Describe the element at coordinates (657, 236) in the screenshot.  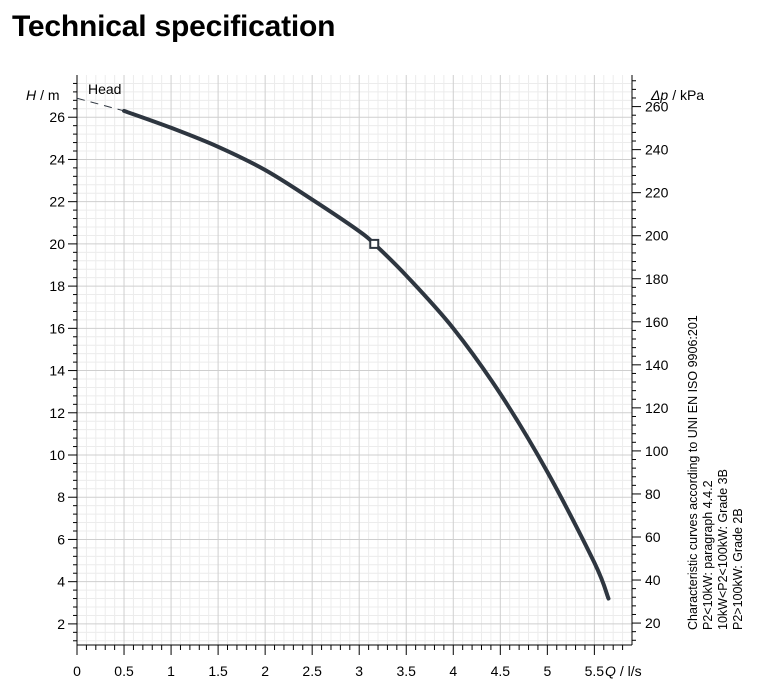
I see `y2-tick-label: 200` at that location.